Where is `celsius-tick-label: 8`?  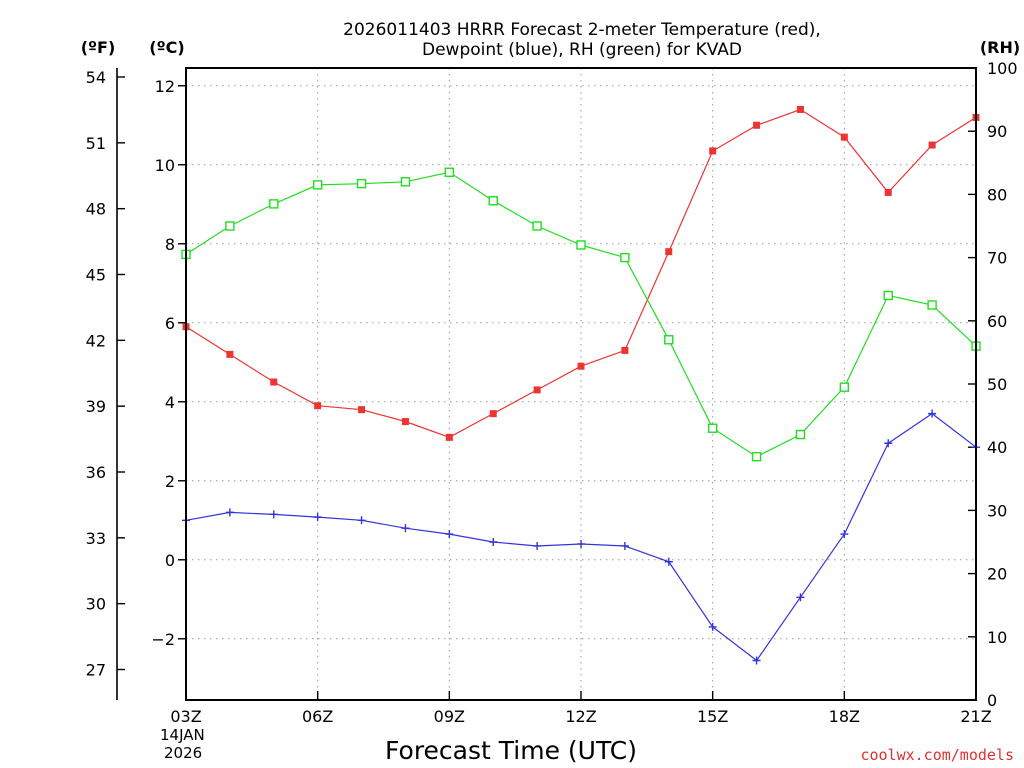 celsius-tick-label: 8 is located at coordinates (170, 244).